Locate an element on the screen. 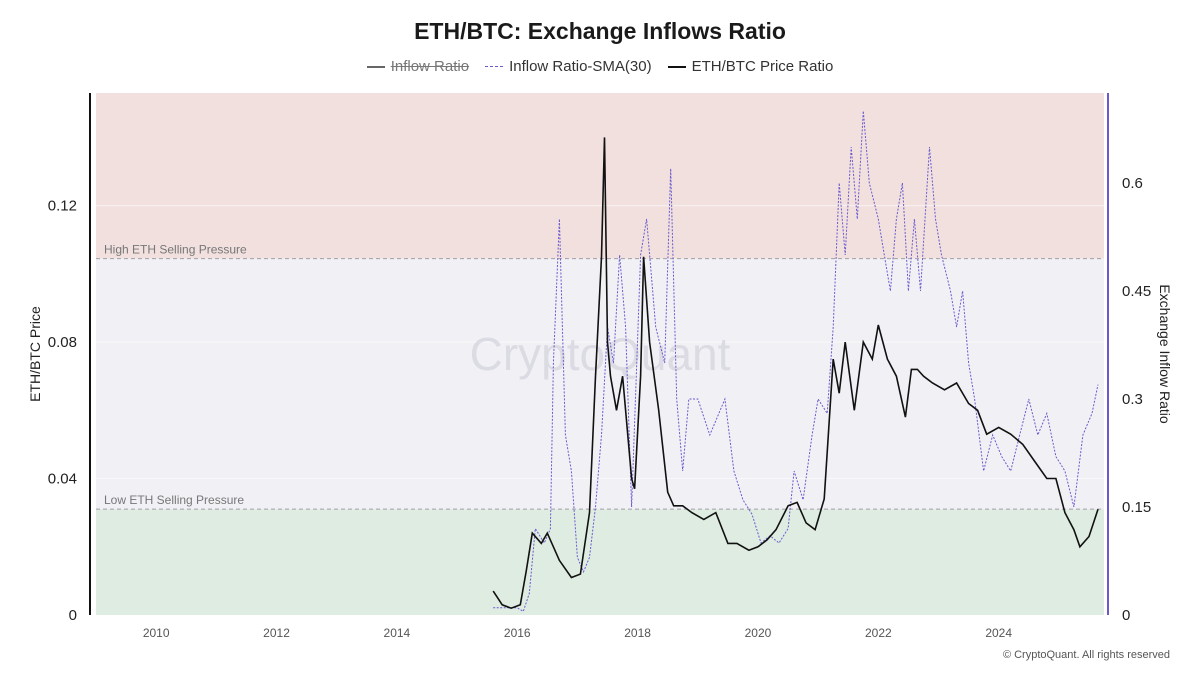 This screenshot has width=1200, height=675. low-selling-pressure-zone is located at coordinates (600, 562).